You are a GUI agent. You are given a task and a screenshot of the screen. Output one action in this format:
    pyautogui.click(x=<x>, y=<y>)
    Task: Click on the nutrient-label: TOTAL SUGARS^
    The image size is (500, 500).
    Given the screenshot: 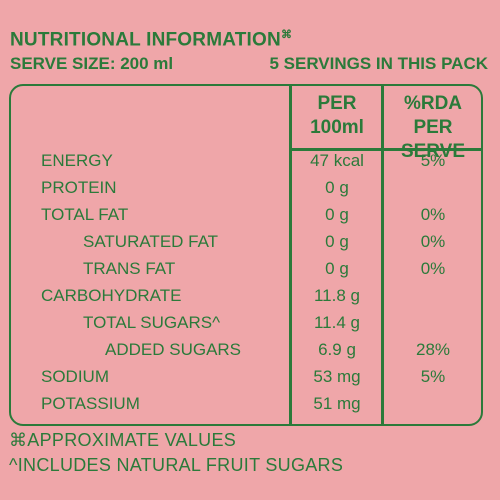 What is the action you would take?
    pyautogui.click(x=152, y=322)
    